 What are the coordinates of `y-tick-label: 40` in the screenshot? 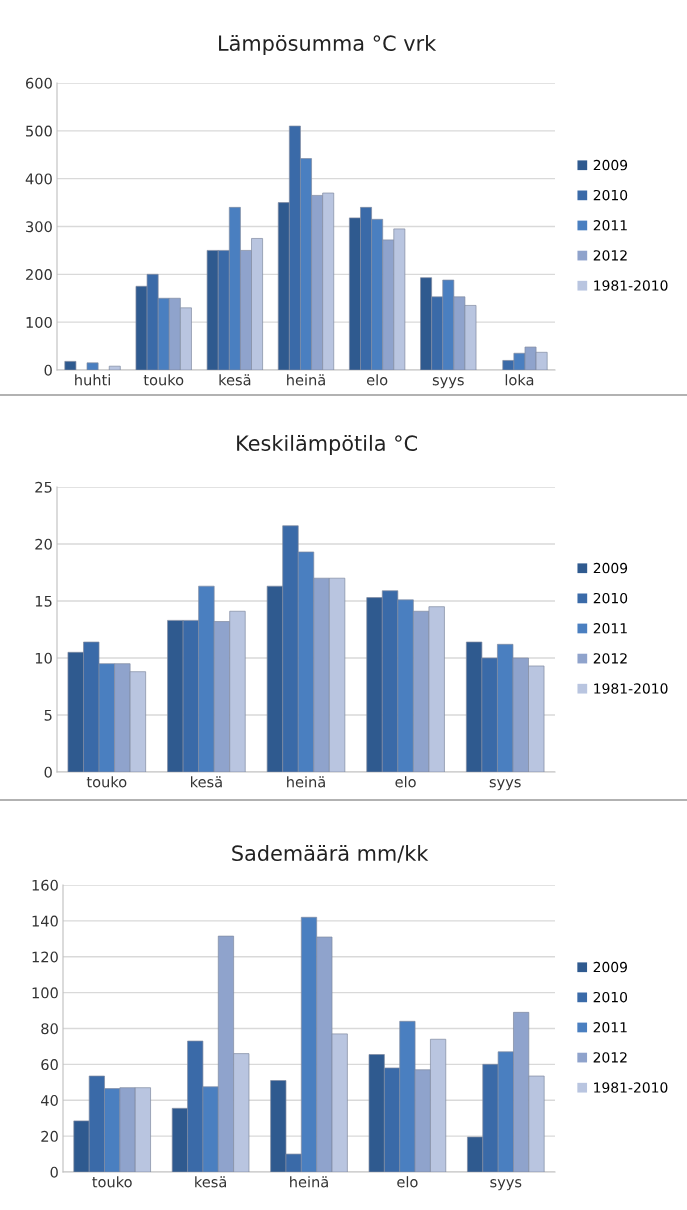 It's located at (49, 1100).